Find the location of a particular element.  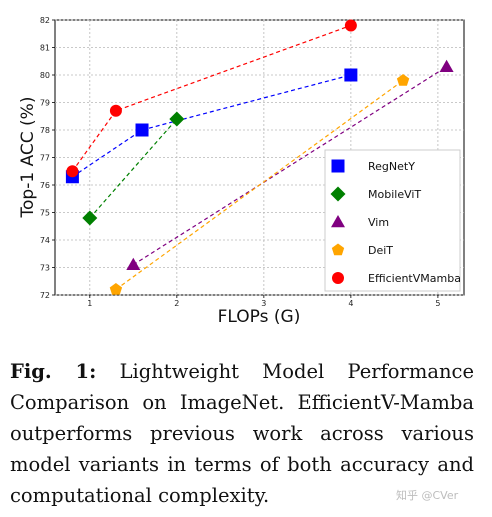

x-tick-label: 4 is located at coordinates (350, 303).